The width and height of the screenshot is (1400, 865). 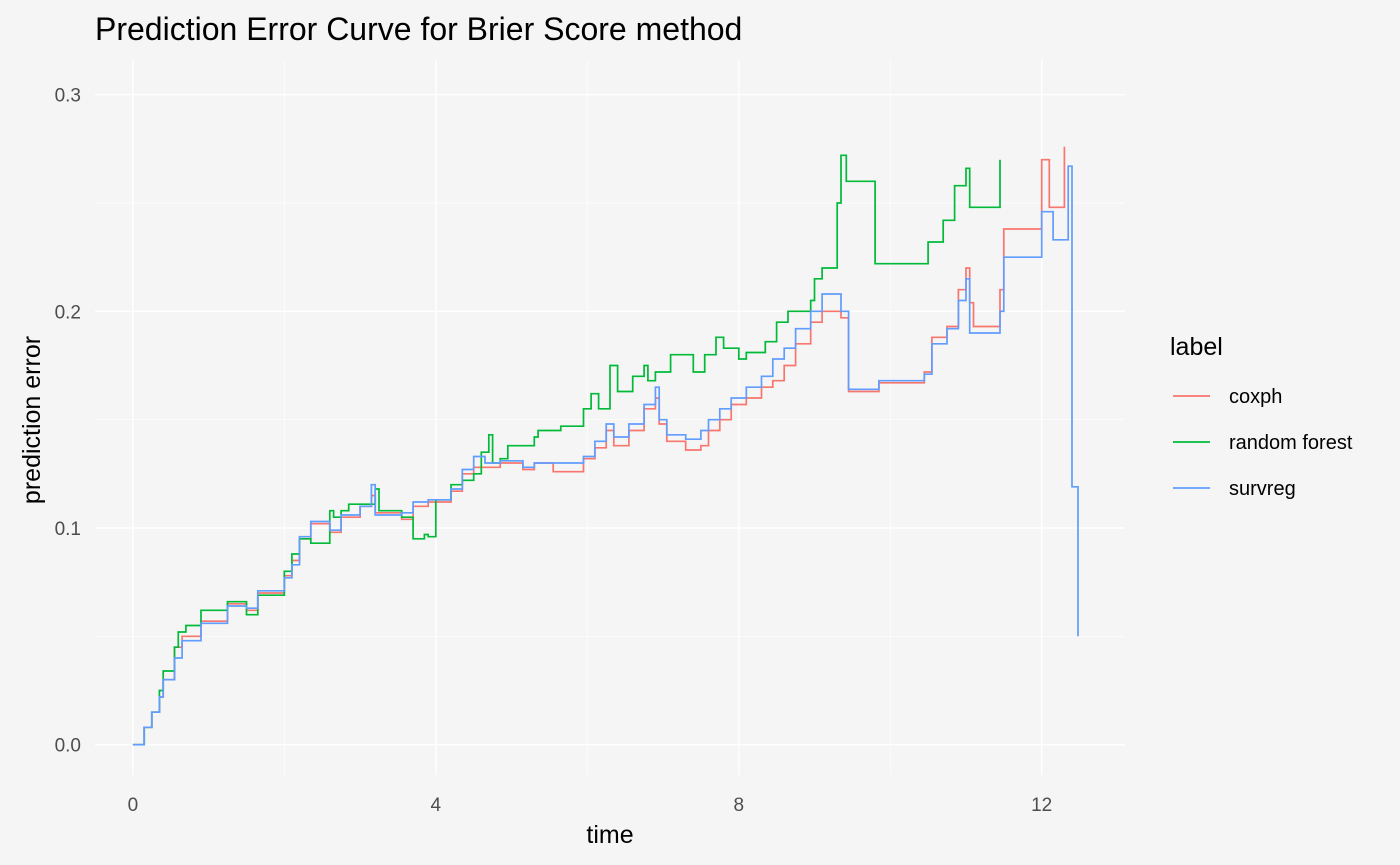 What do you see at coordinates (68, 96) in the screenshot?
I see `y-tick-label: 0.3` at bounding box center [68, 96].